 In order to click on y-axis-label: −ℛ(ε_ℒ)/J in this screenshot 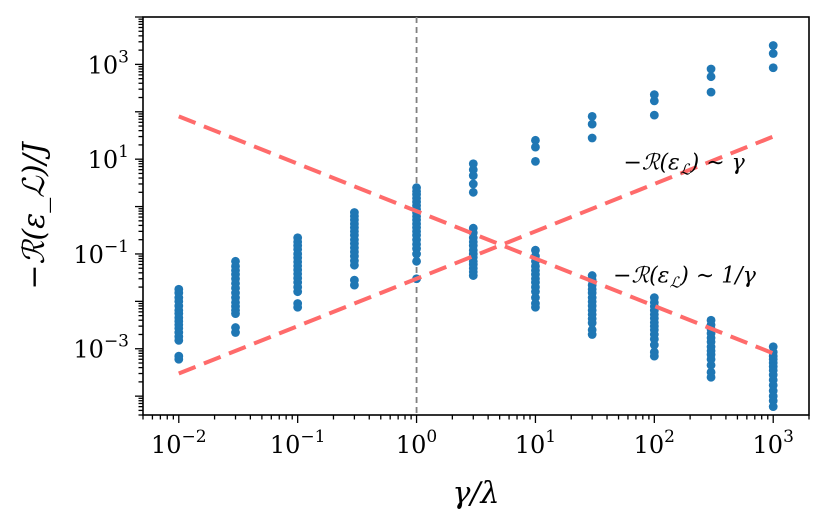, I will do `click(34, 214)`.